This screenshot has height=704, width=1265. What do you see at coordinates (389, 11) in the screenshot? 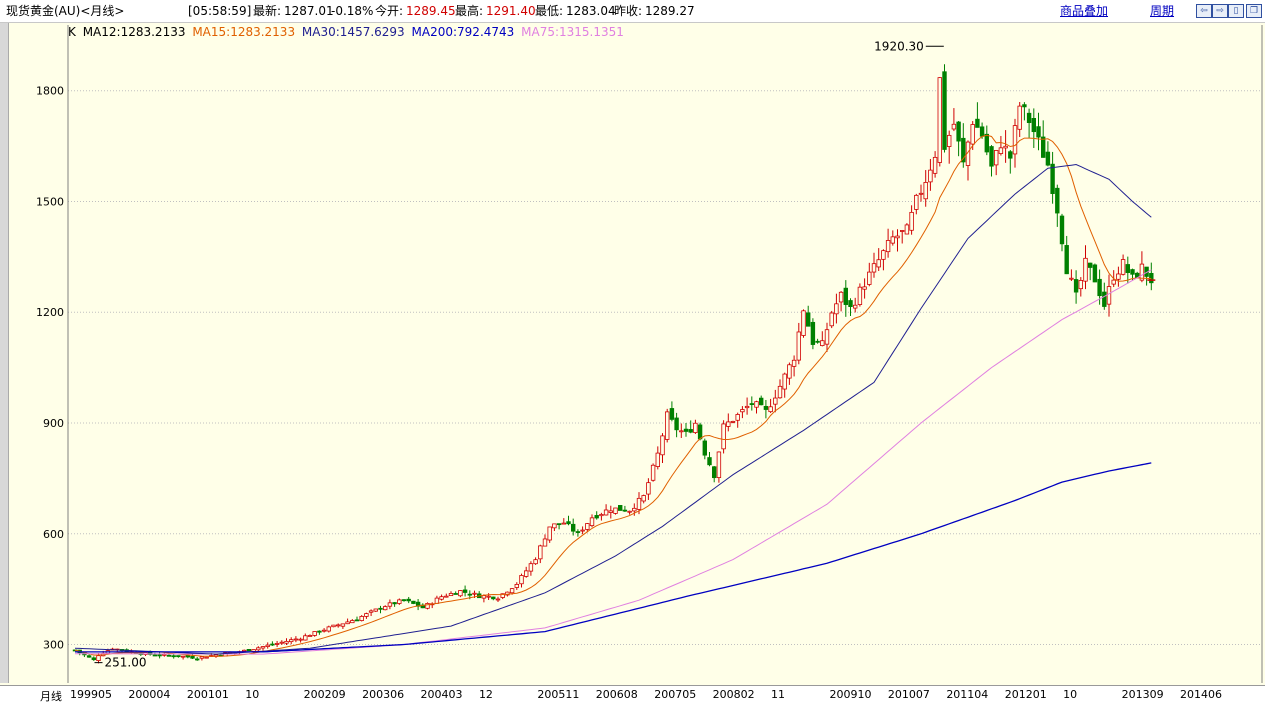
I see `open-label: 今开:` at bounding box center [389, 11].